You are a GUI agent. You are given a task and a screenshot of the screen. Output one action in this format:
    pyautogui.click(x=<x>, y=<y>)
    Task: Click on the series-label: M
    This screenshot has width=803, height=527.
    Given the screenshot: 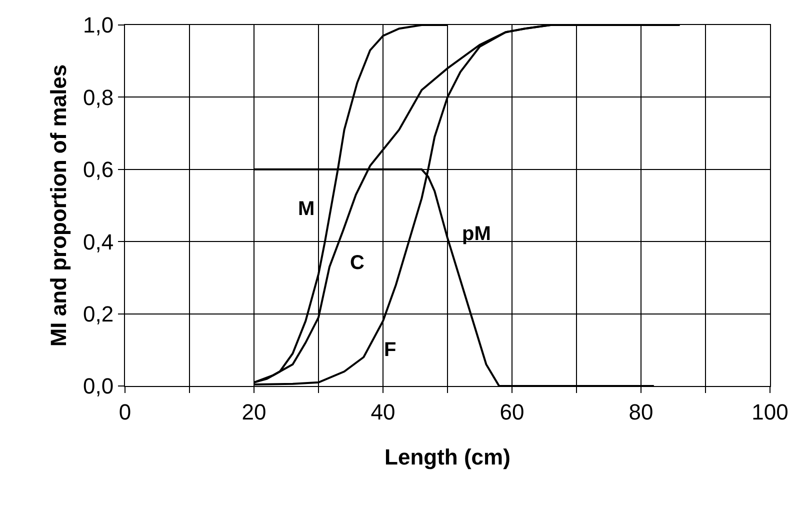 What is the action you would take?
    pyautogui.click(x=306, y=209)
    